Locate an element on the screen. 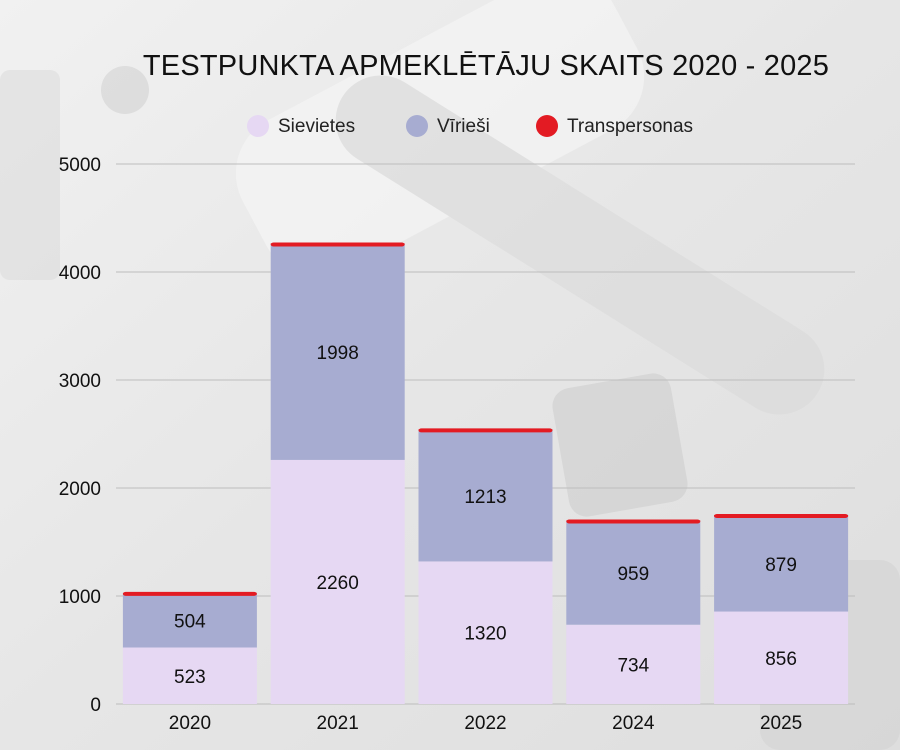 This screenshot has width=900, height=750. data-label-viriesi-2024: 959 is located at coordinates (633, 574).